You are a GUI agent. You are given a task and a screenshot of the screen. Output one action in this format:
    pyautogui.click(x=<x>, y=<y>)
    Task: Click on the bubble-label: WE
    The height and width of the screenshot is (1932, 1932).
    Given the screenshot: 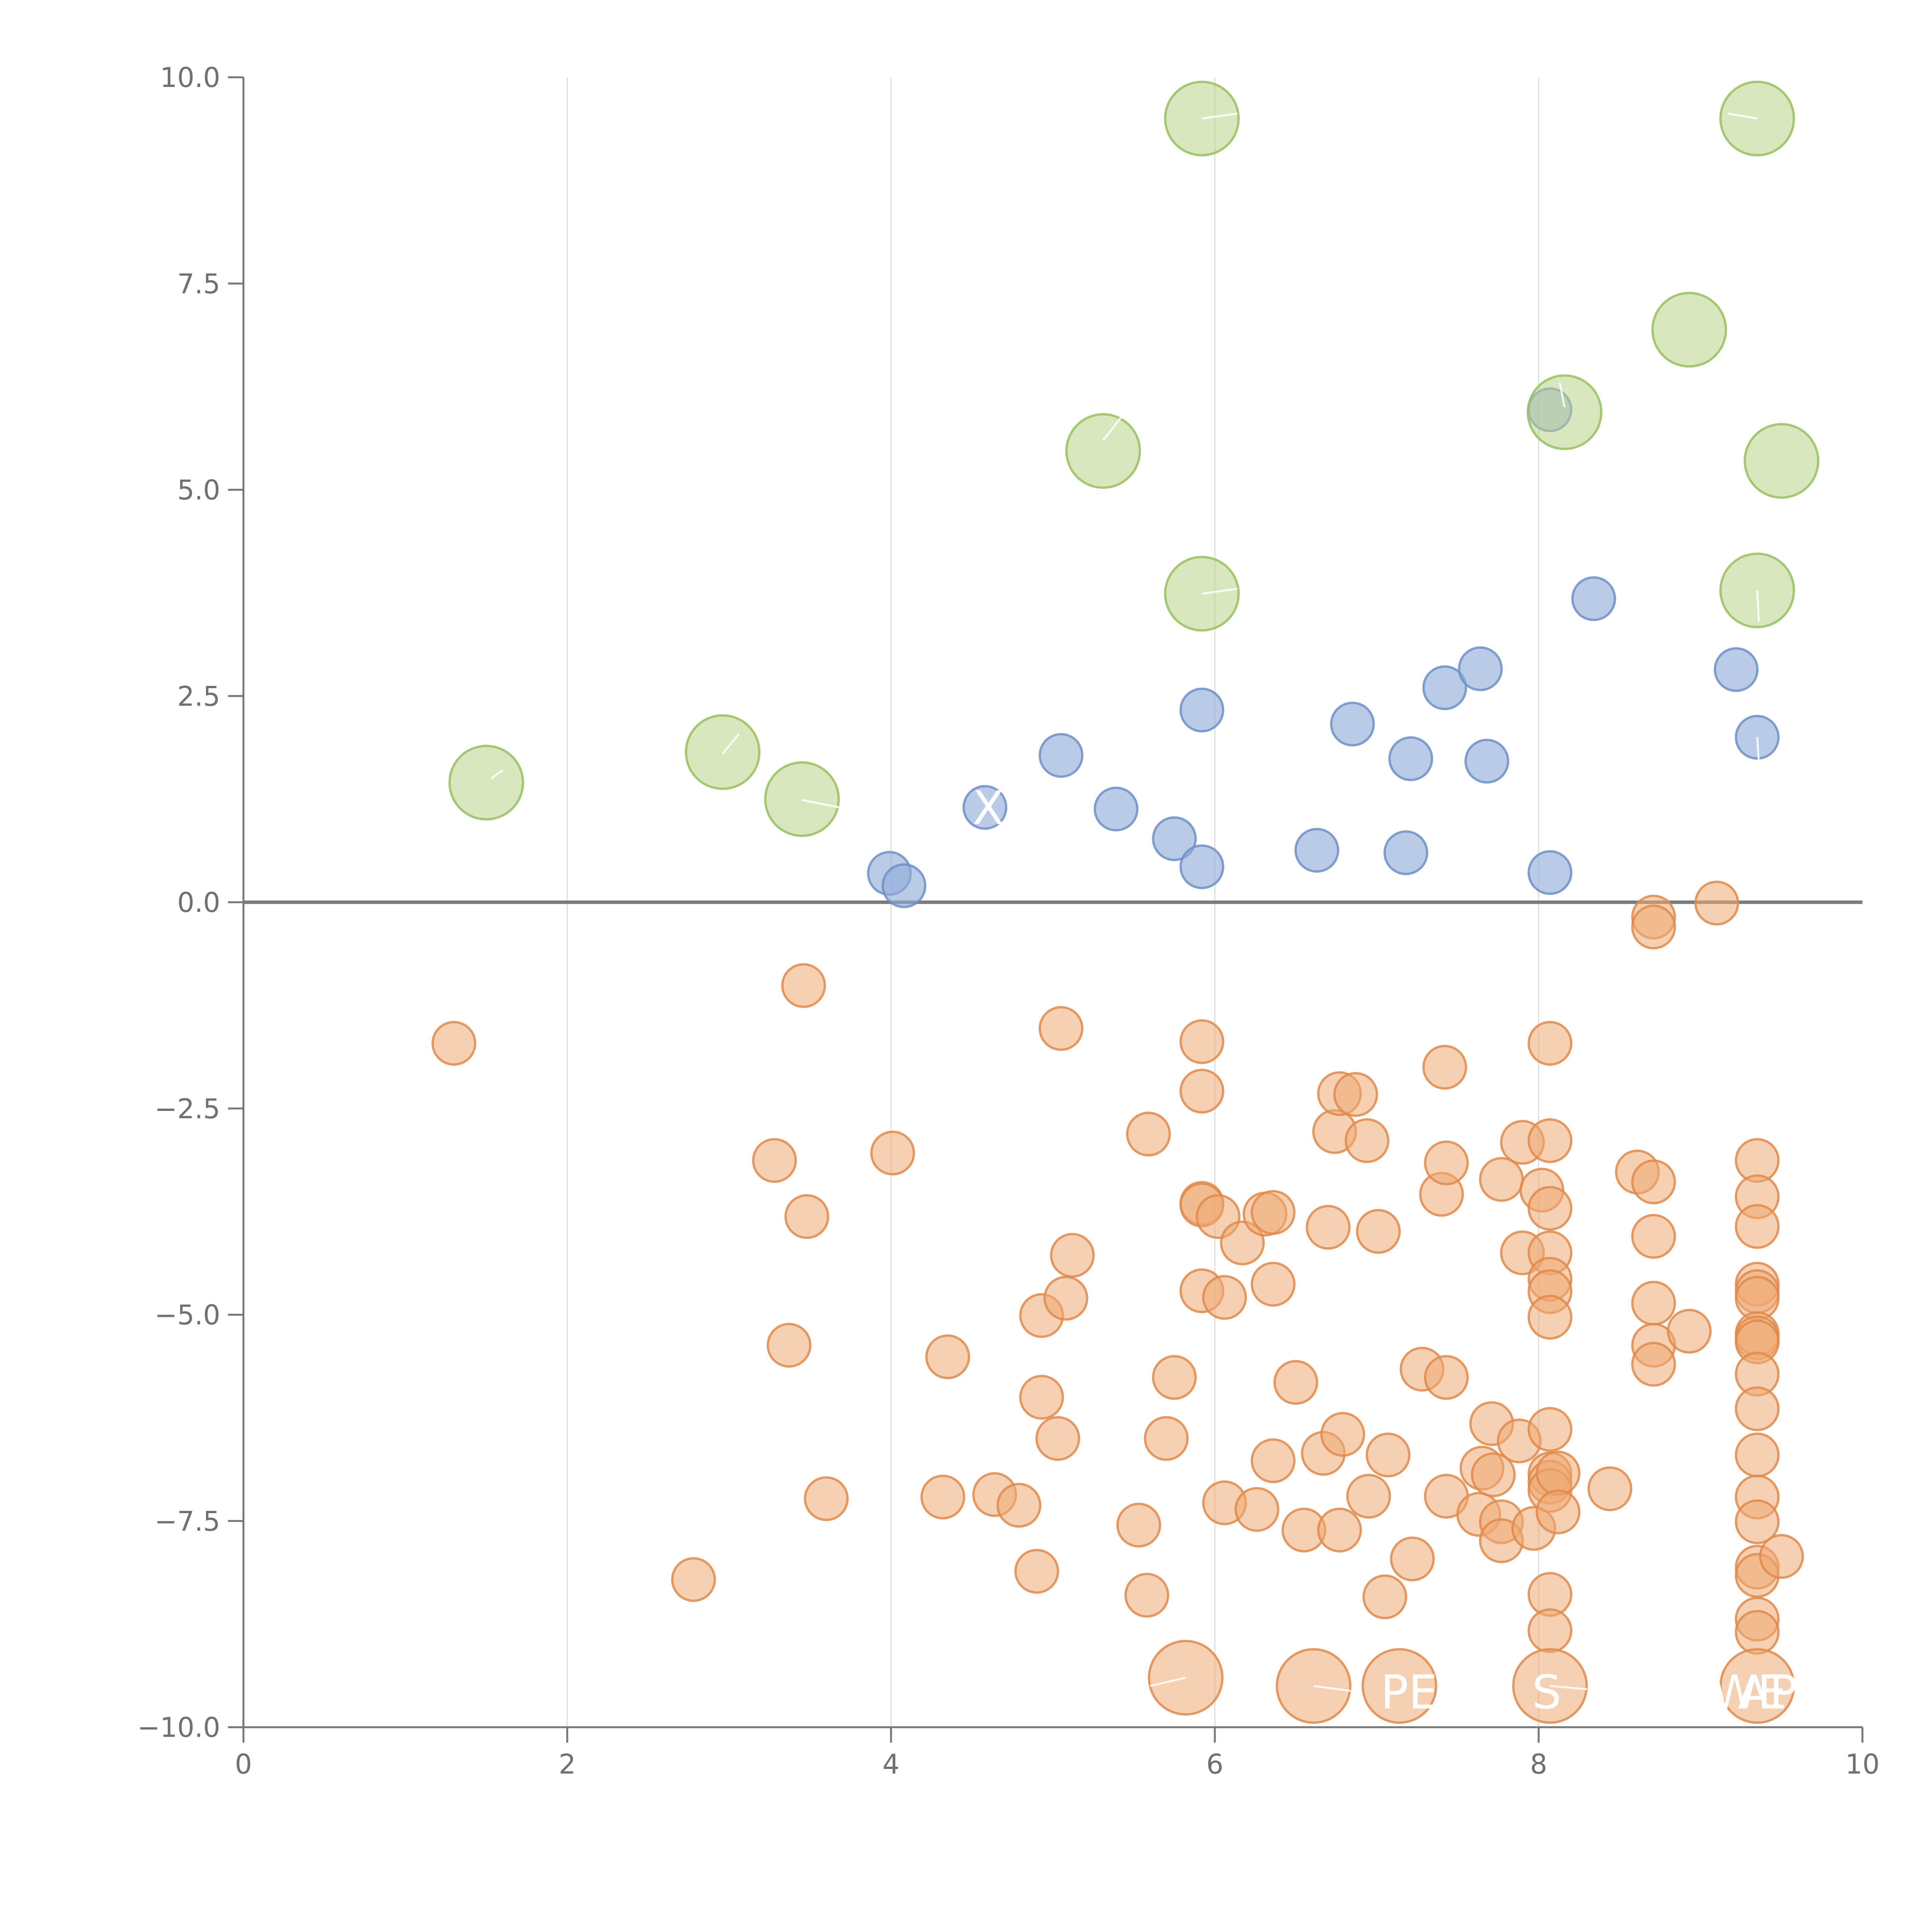 What is the action you would take?
    pyautogui.click(x=1749, y=1693)
    